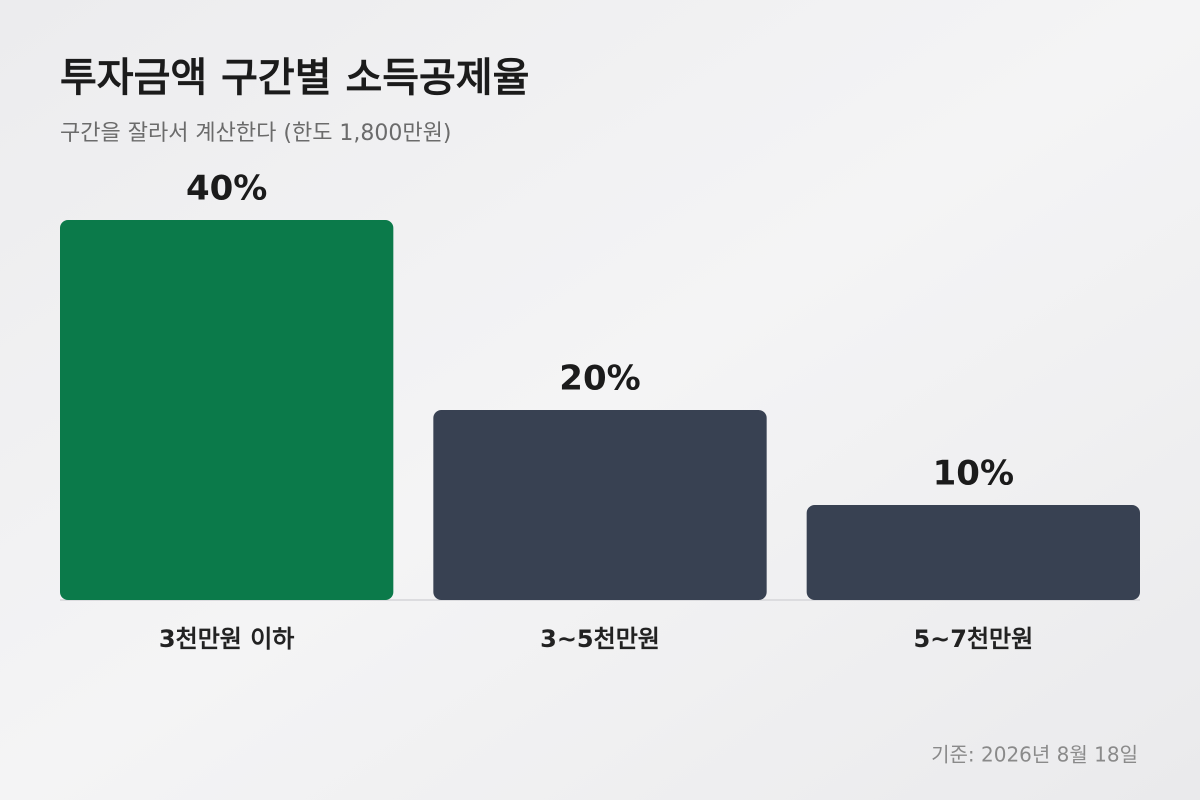  Describe the element at coordinates (973, 639) in the screenshot. I see `x-tick-label: 5~7천만원` at that location.